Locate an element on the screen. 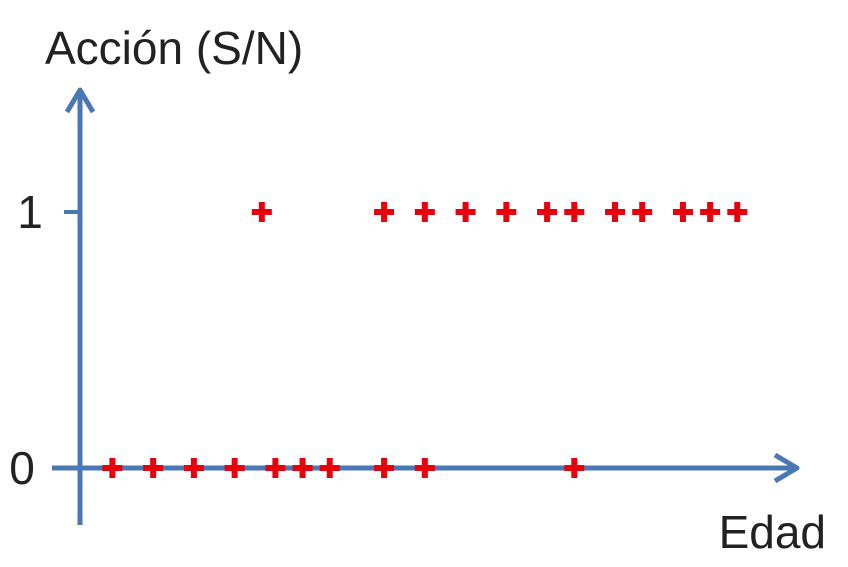  y-axis-label: Acción (S/N) is located at coordinates (174, 48).